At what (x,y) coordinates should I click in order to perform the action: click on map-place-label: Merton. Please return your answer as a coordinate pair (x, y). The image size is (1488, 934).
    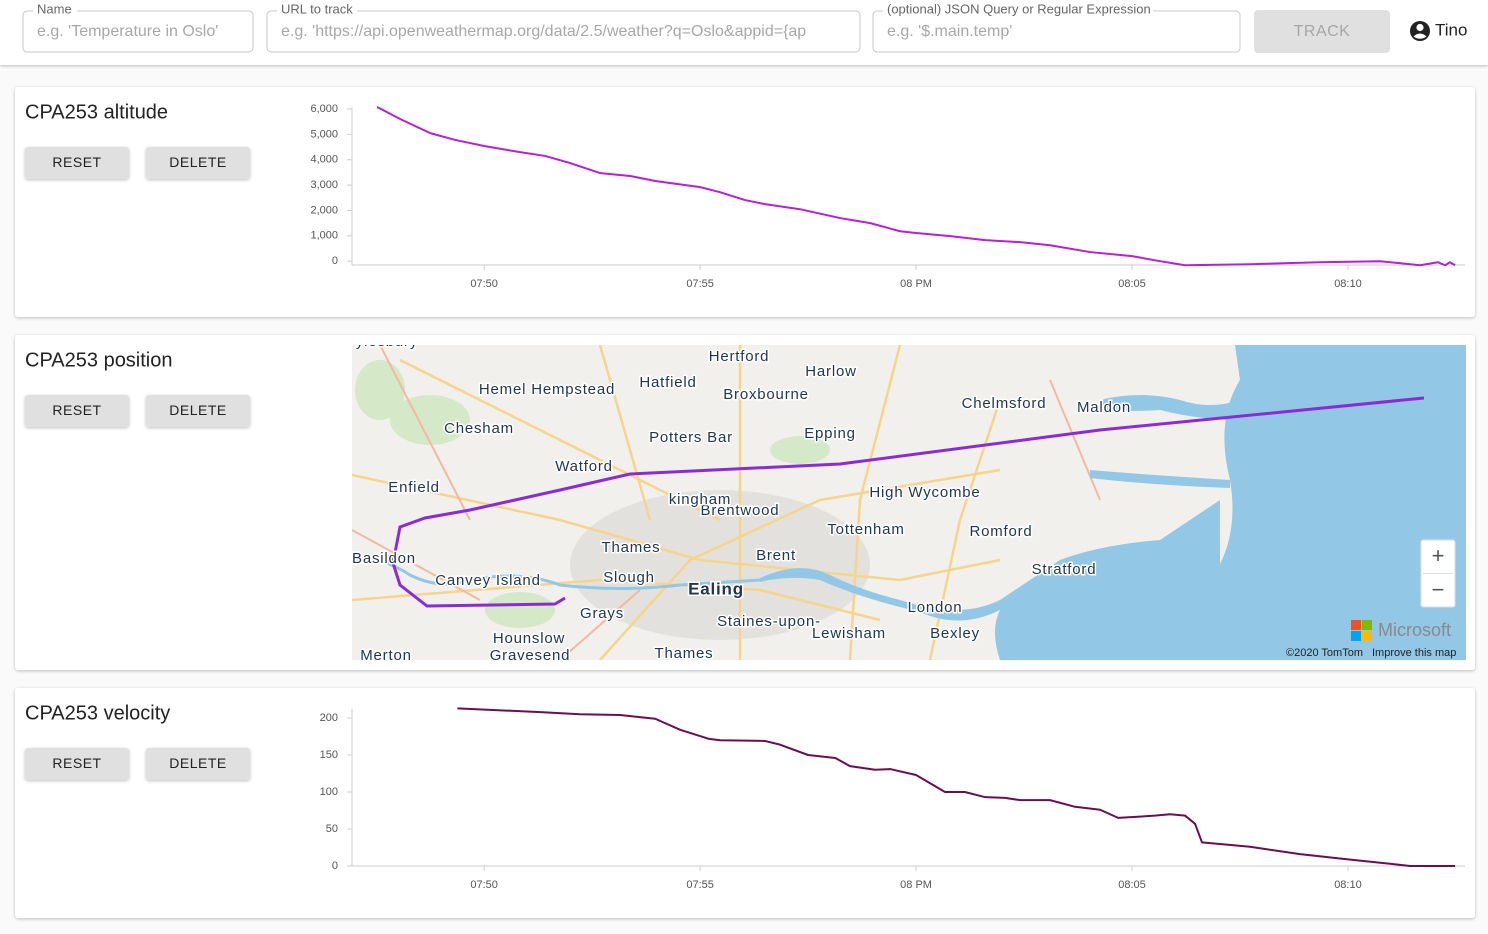
    Looking at the image, I should click on (386, 655).